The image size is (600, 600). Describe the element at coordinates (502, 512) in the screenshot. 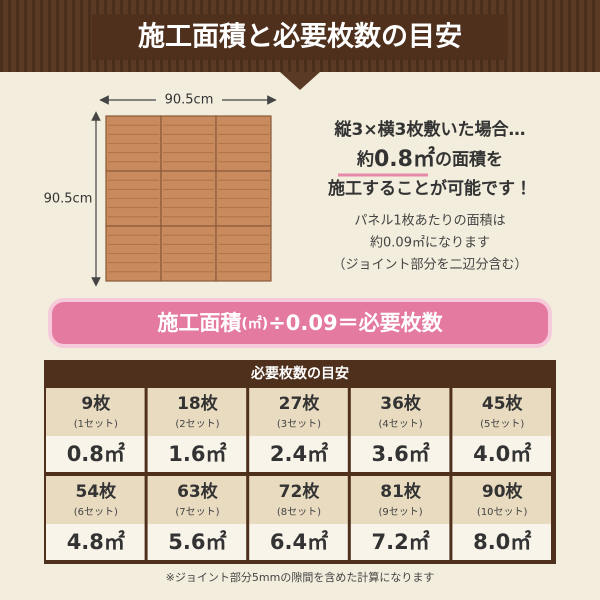

I see `cell-sets: (10セット)` at that location.